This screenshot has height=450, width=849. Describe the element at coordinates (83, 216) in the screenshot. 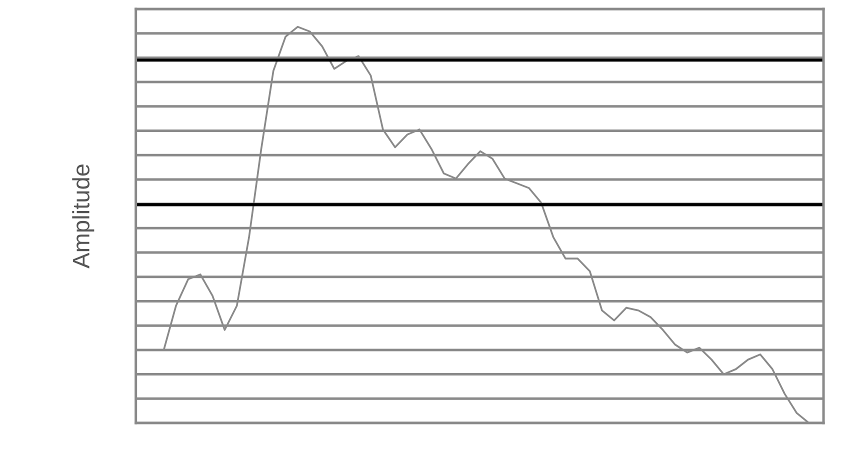

I see `y-axis-title: Amplitude` at that location.